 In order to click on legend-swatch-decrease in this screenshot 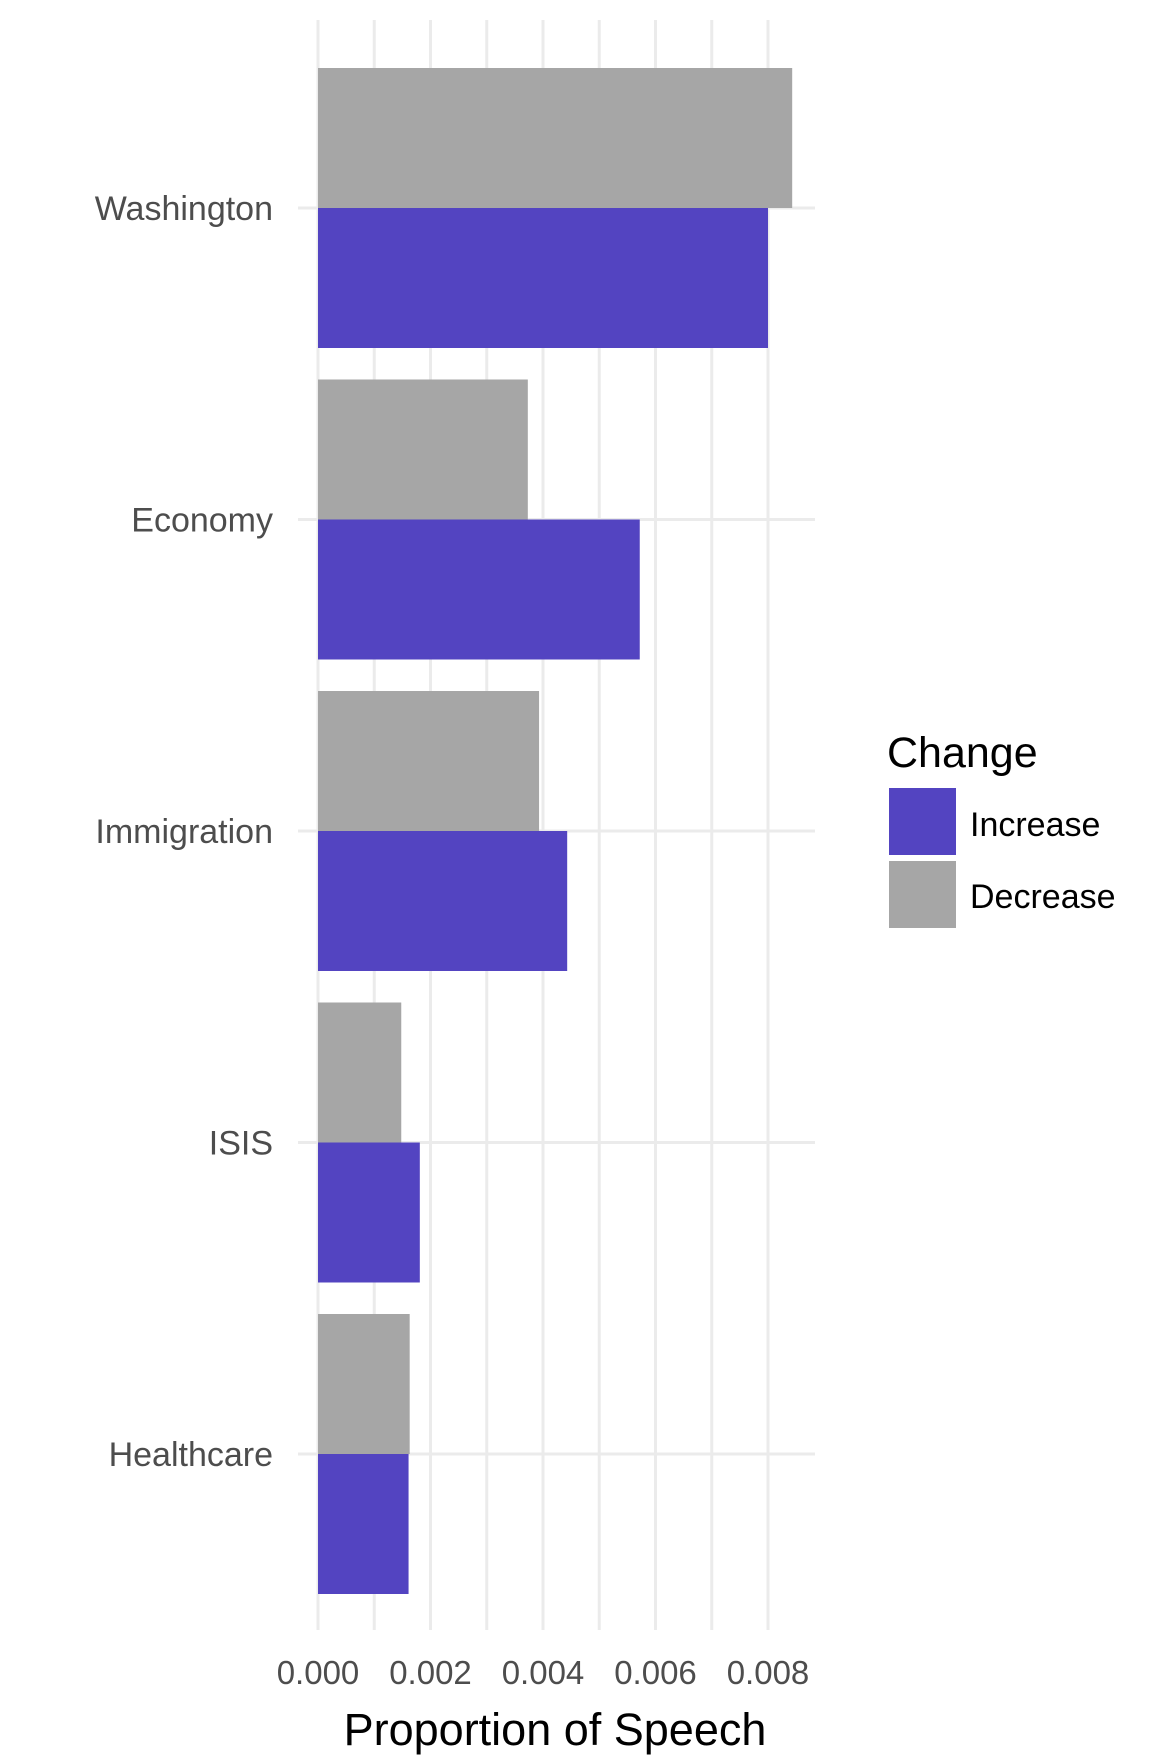, I will do `click(922, 894)`.